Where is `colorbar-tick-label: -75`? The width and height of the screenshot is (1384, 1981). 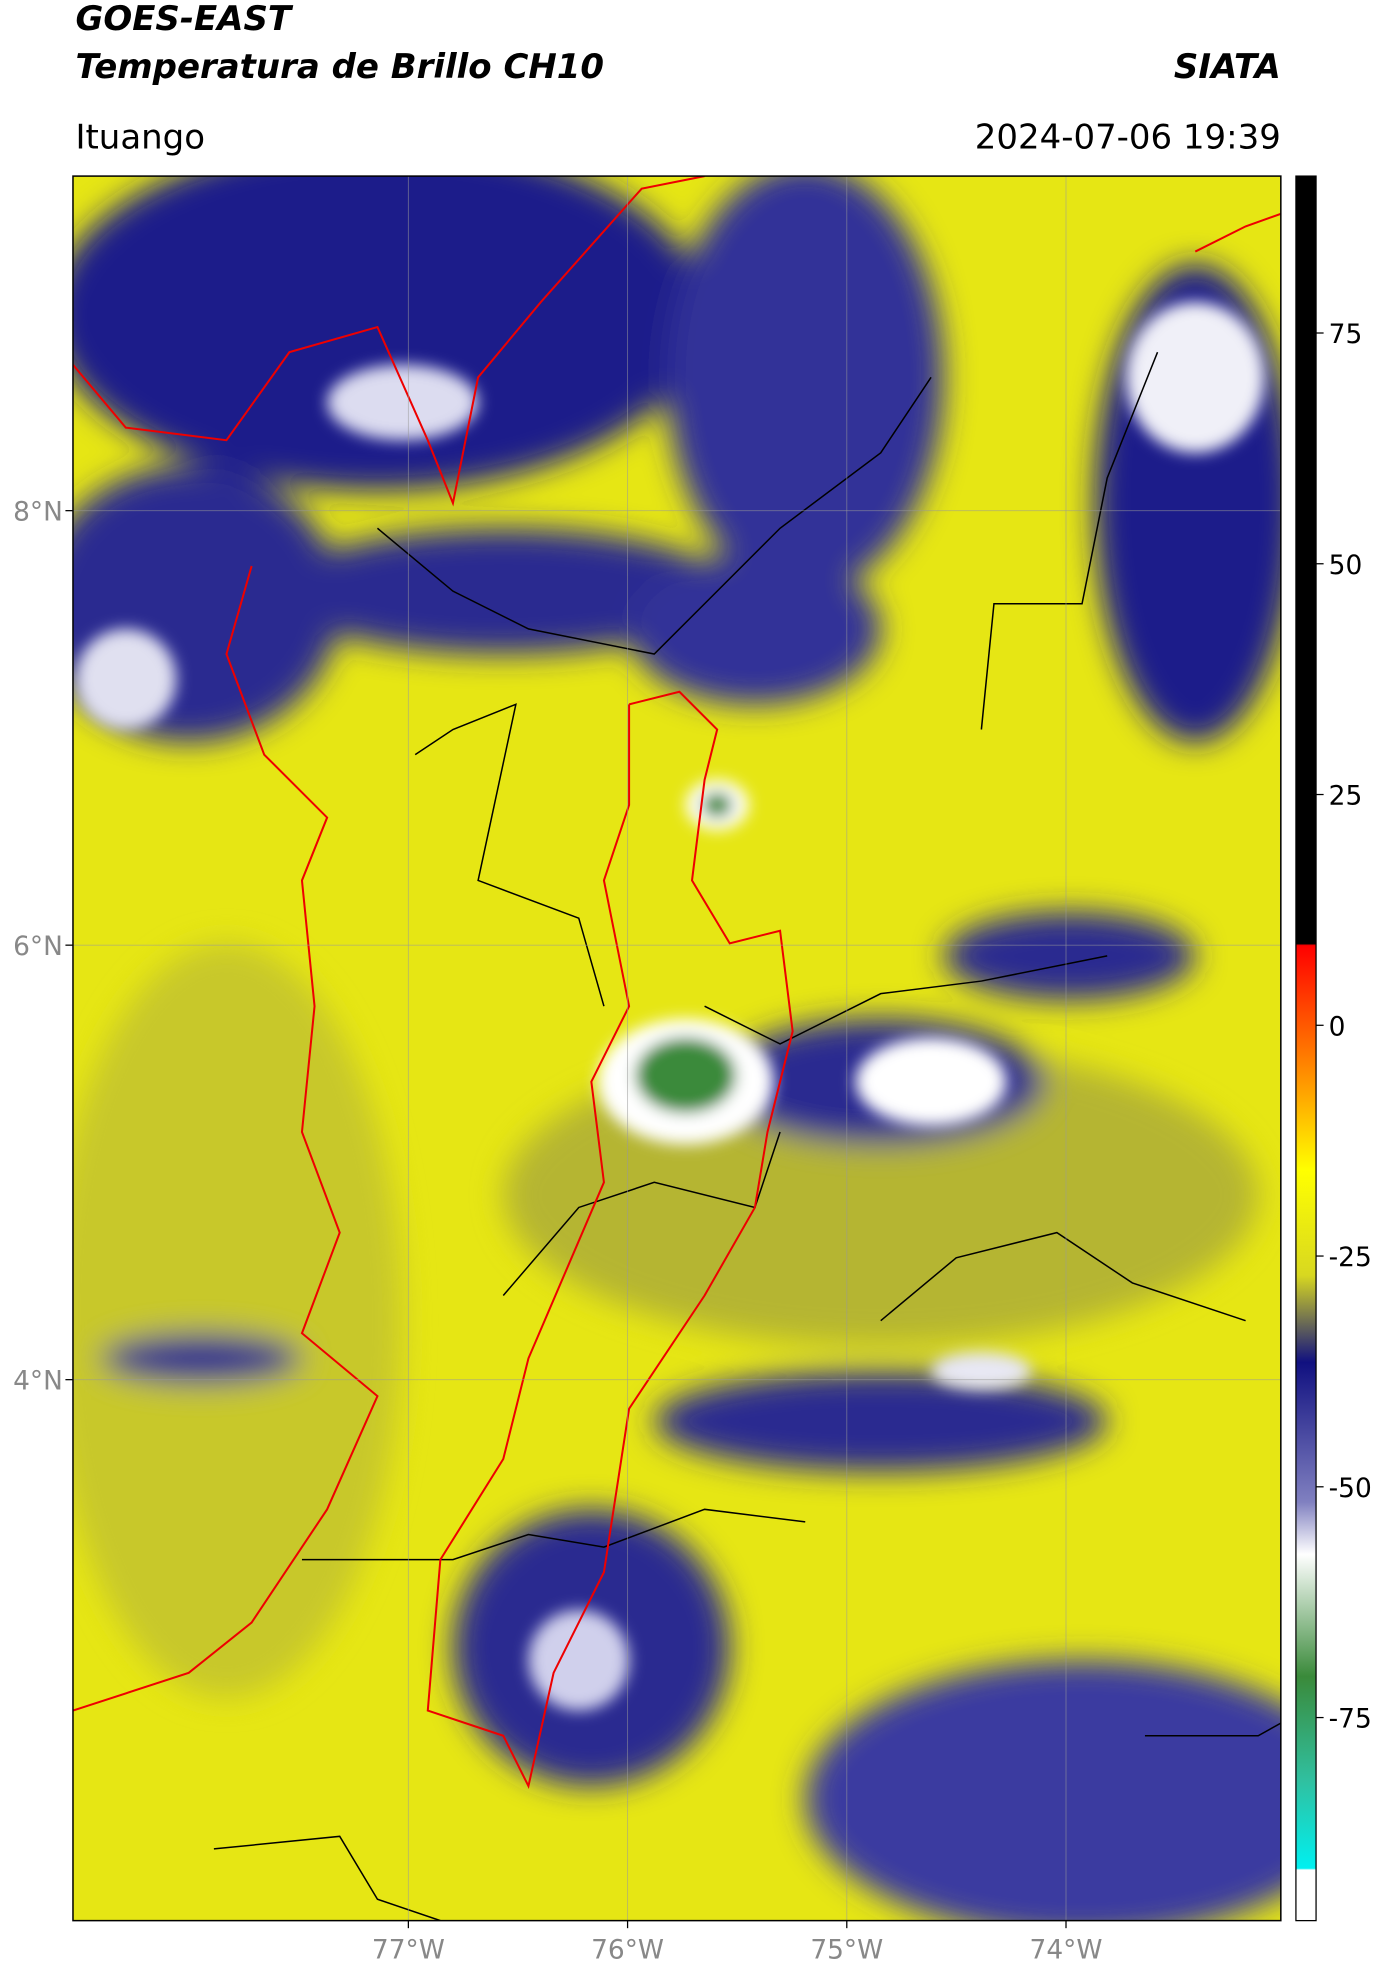
colorbar-tick-label: -75 is located at coordinates (1350, 1719).